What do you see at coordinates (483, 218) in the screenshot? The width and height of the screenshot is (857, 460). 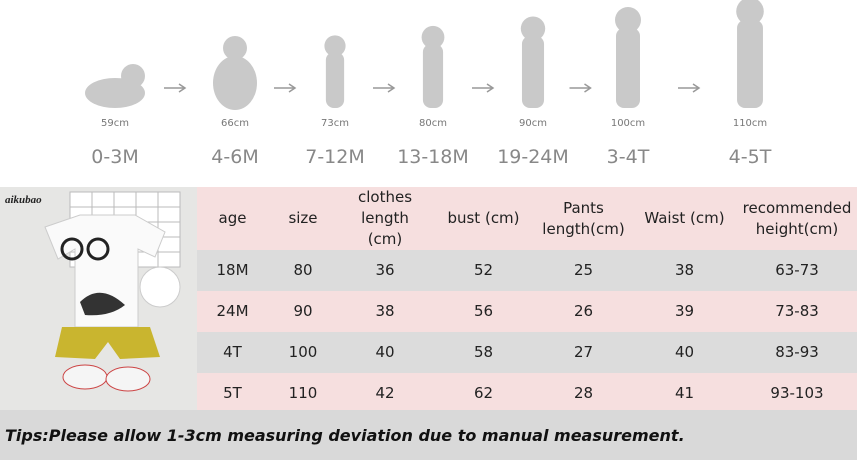 I see `cell: bust (cm)` at bounding box center [483, 218].